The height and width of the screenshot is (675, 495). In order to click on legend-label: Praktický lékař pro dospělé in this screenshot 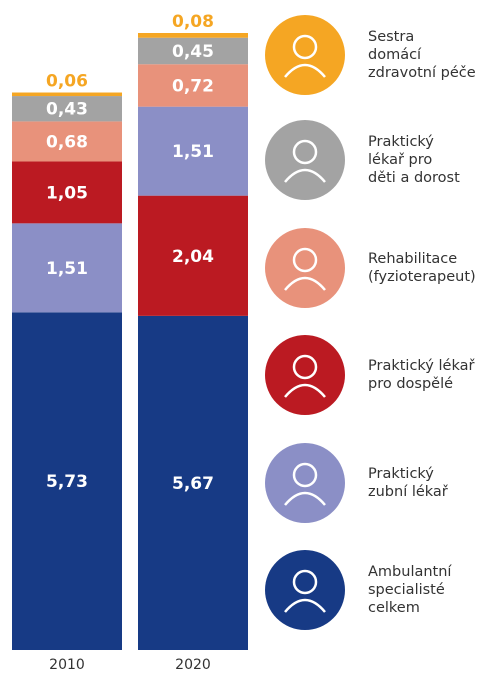, I will do `click(421, 375)`.